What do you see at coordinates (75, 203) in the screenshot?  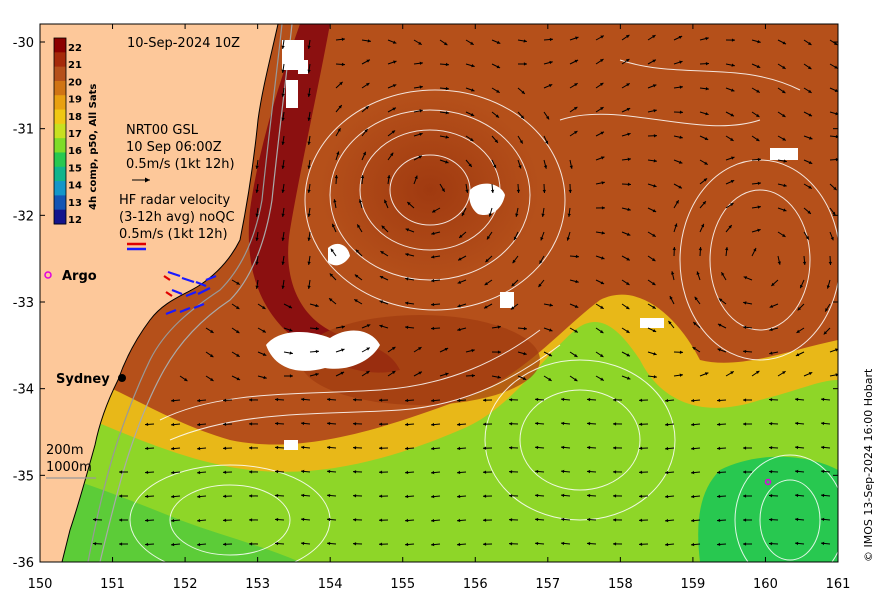 I see `colorbar-tick-label: 13` at bounding box center [75, 203].